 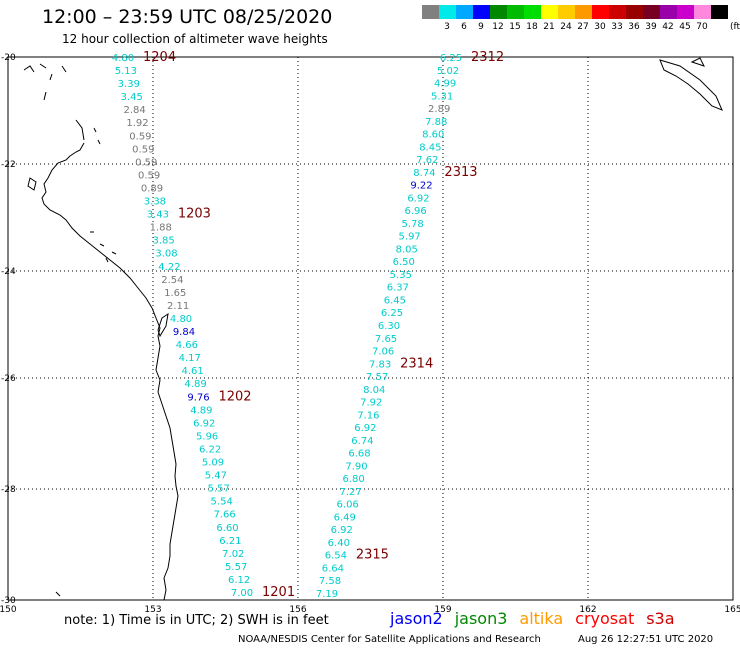 What do you see at coordinates (430, 147) in the screenshot?
I see `wave-height-value: 8.45` at bounding box center [430, 147].